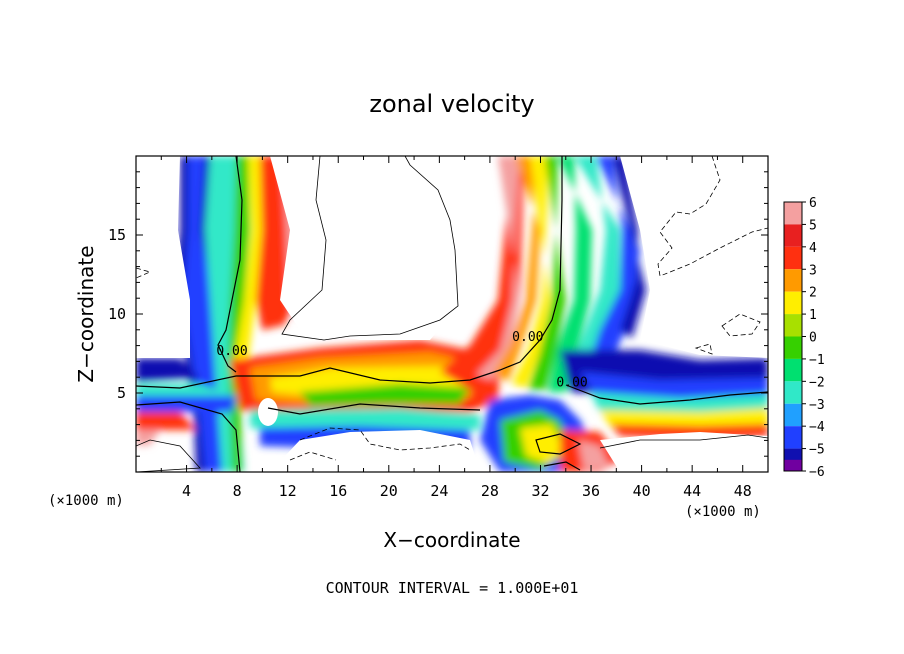 This screenshot has width=904, height=654. What do you see at coordinates (451, 104) in the screenshot?
I see `chart-title: zonal velocity` at bounding box center [451, 104].